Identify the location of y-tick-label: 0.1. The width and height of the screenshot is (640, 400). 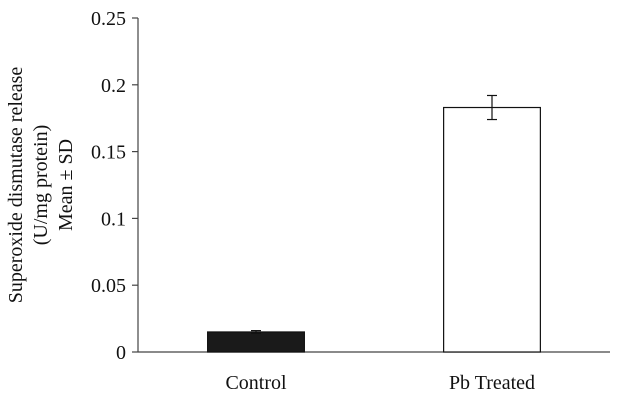
(113, 219).